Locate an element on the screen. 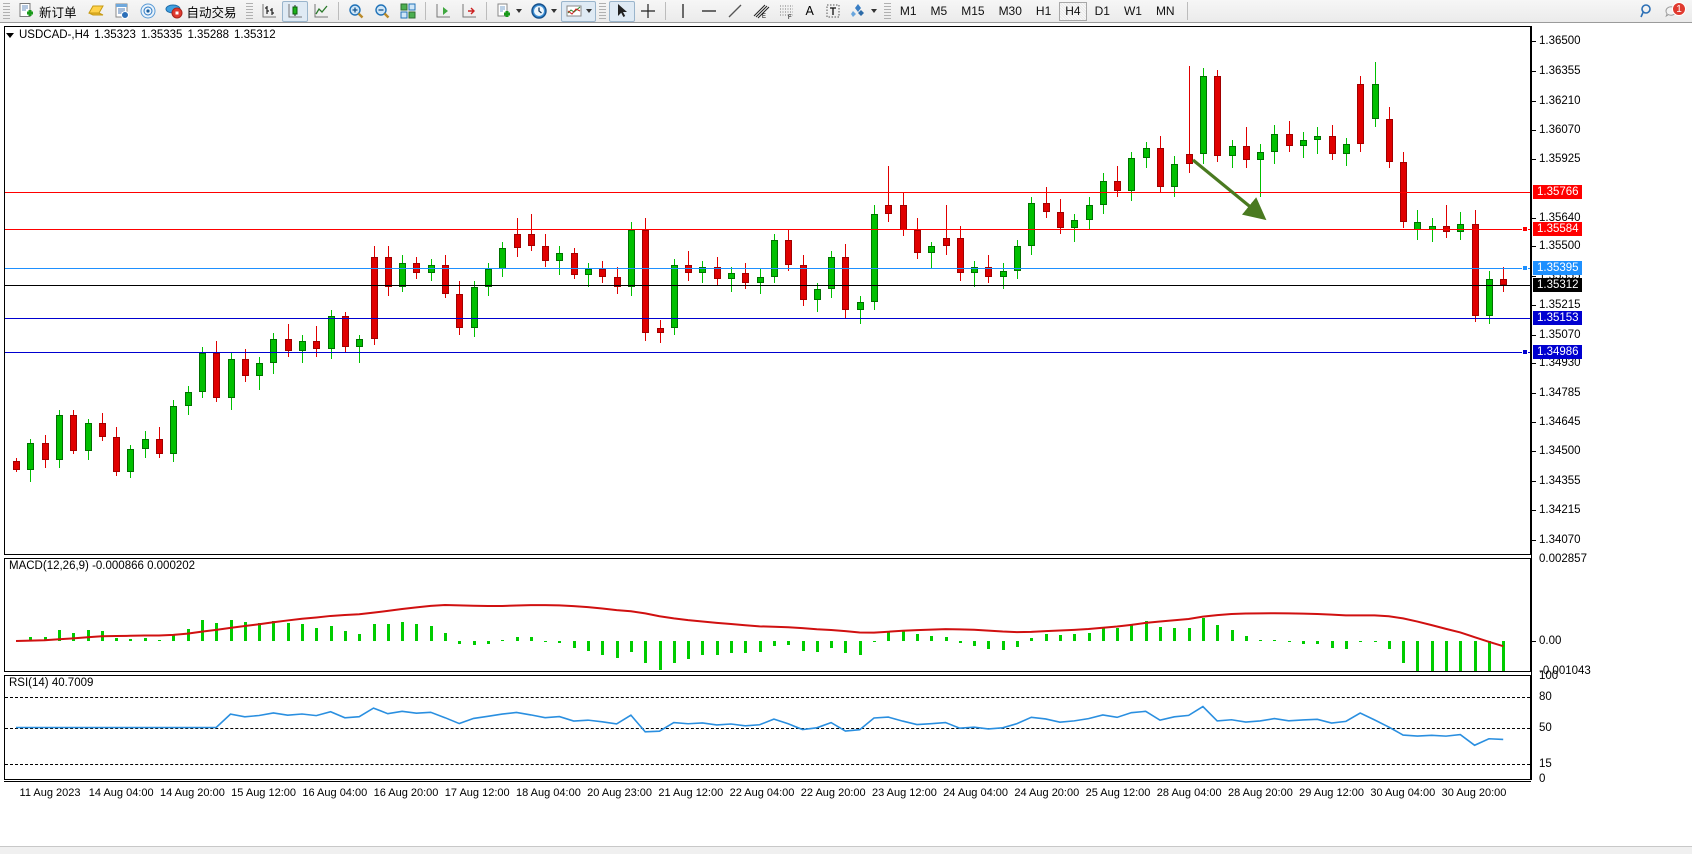 This screenshot has width=1692, height=854. notification-button: 1 is located at coordinates (1673, 11).